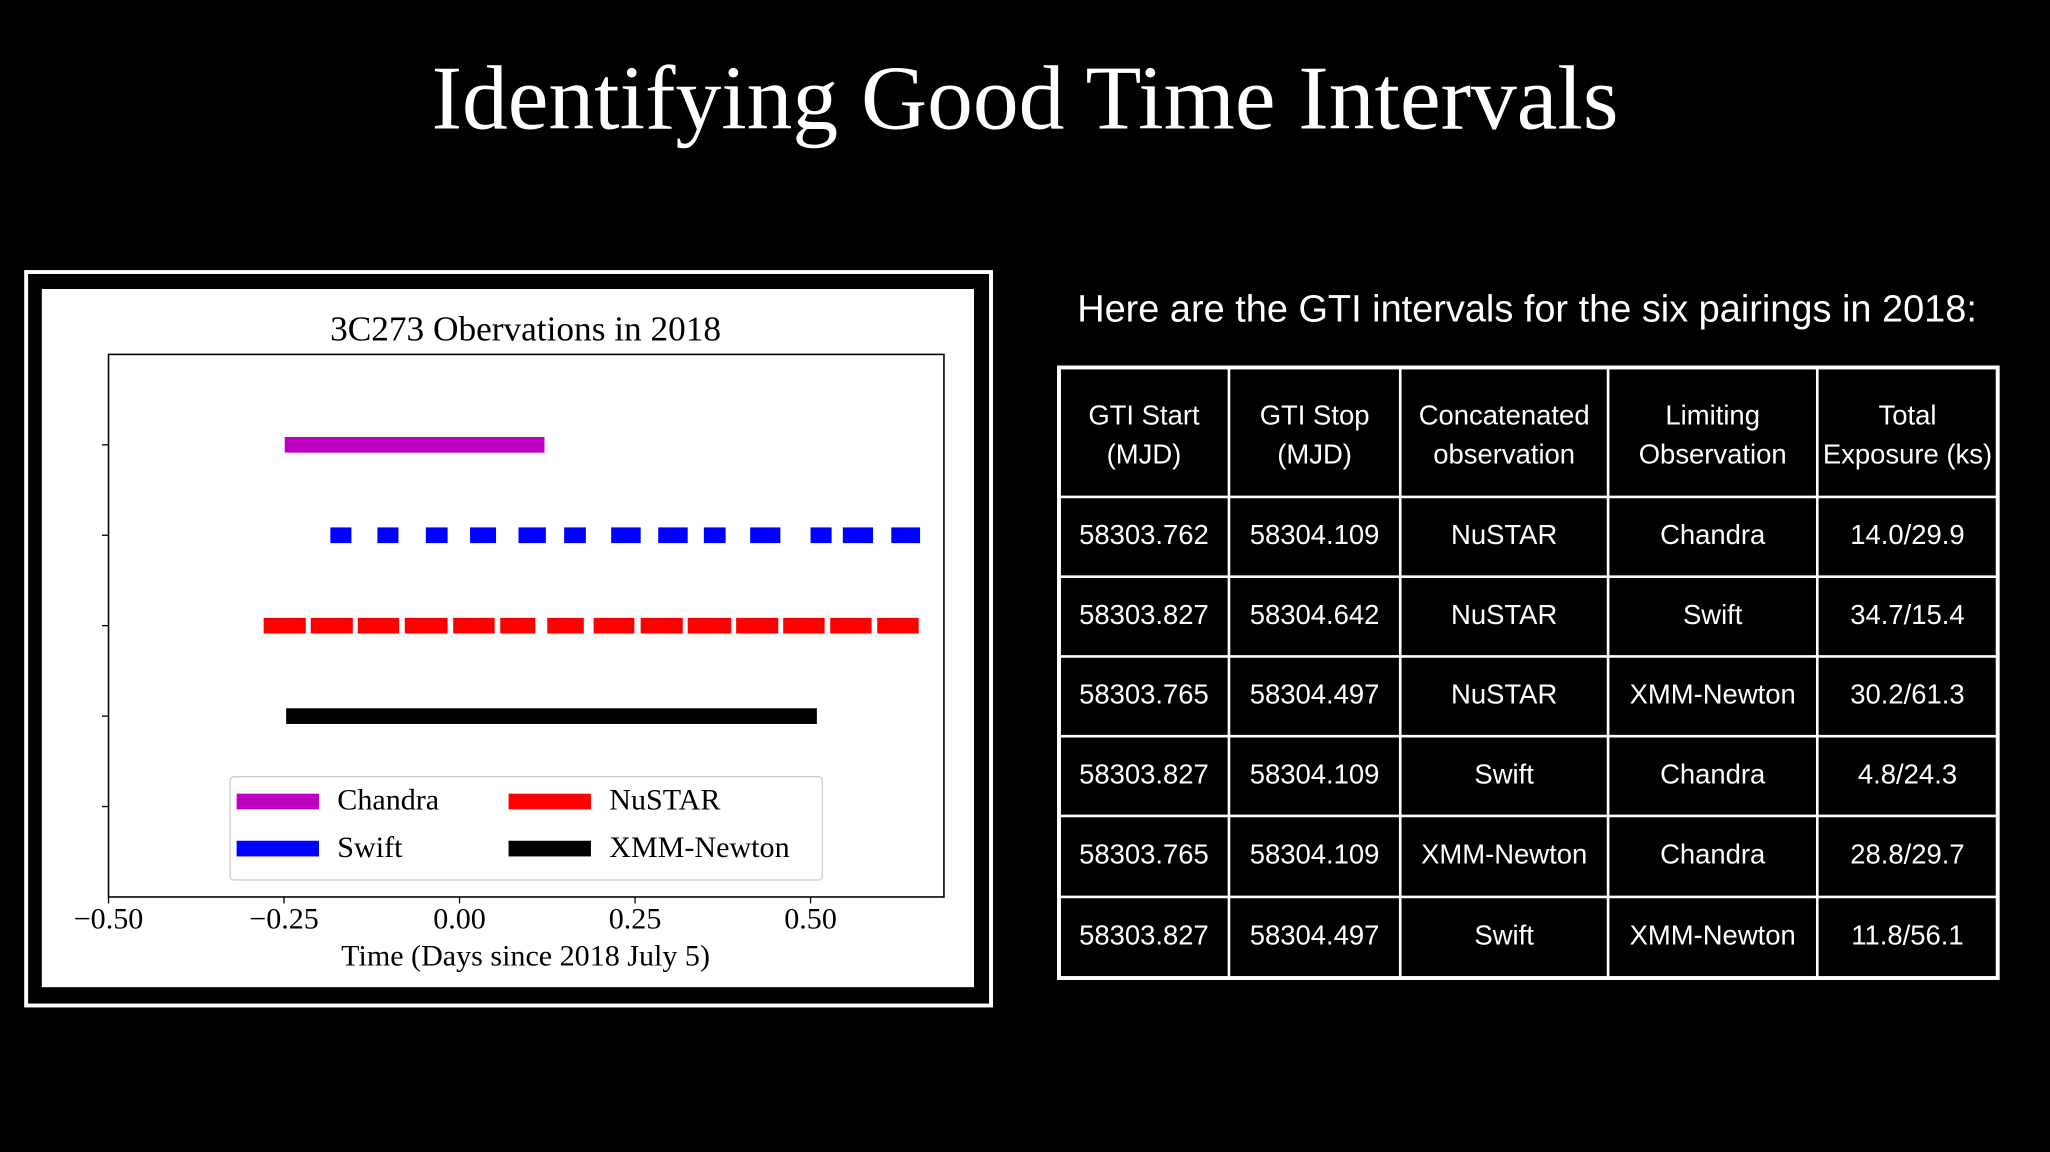 The image size is (2050, 1152). Describe the element at coordinates (1315, 614) in the screenshot. I see `table-cell: 58304.642` at that location.